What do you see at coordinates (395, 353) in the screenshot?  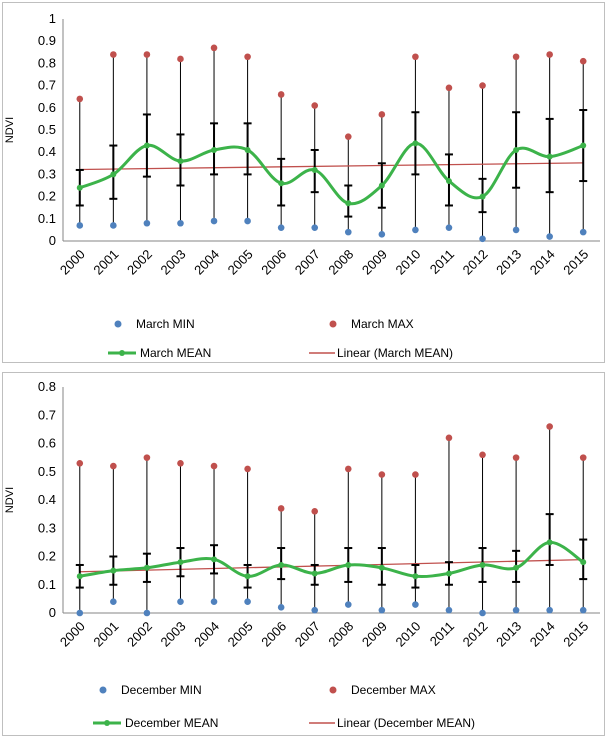 I see `legend-trend-label: Linear (March MEAN)` at bounding box center [395, 353].